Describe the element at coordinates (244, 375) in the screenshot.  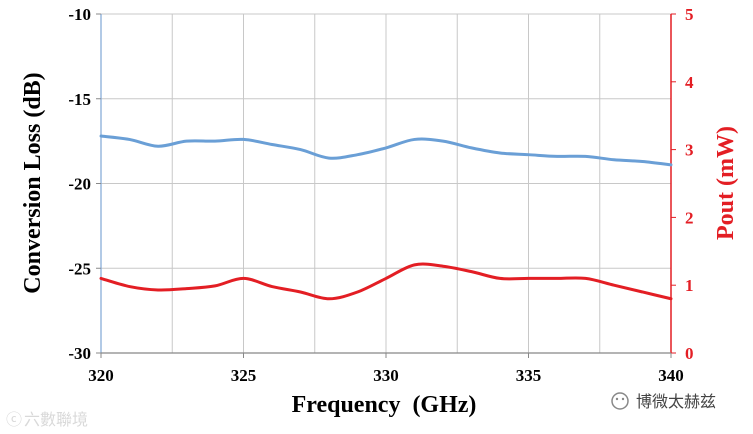
I see `x-tick-label: 325` at that location.